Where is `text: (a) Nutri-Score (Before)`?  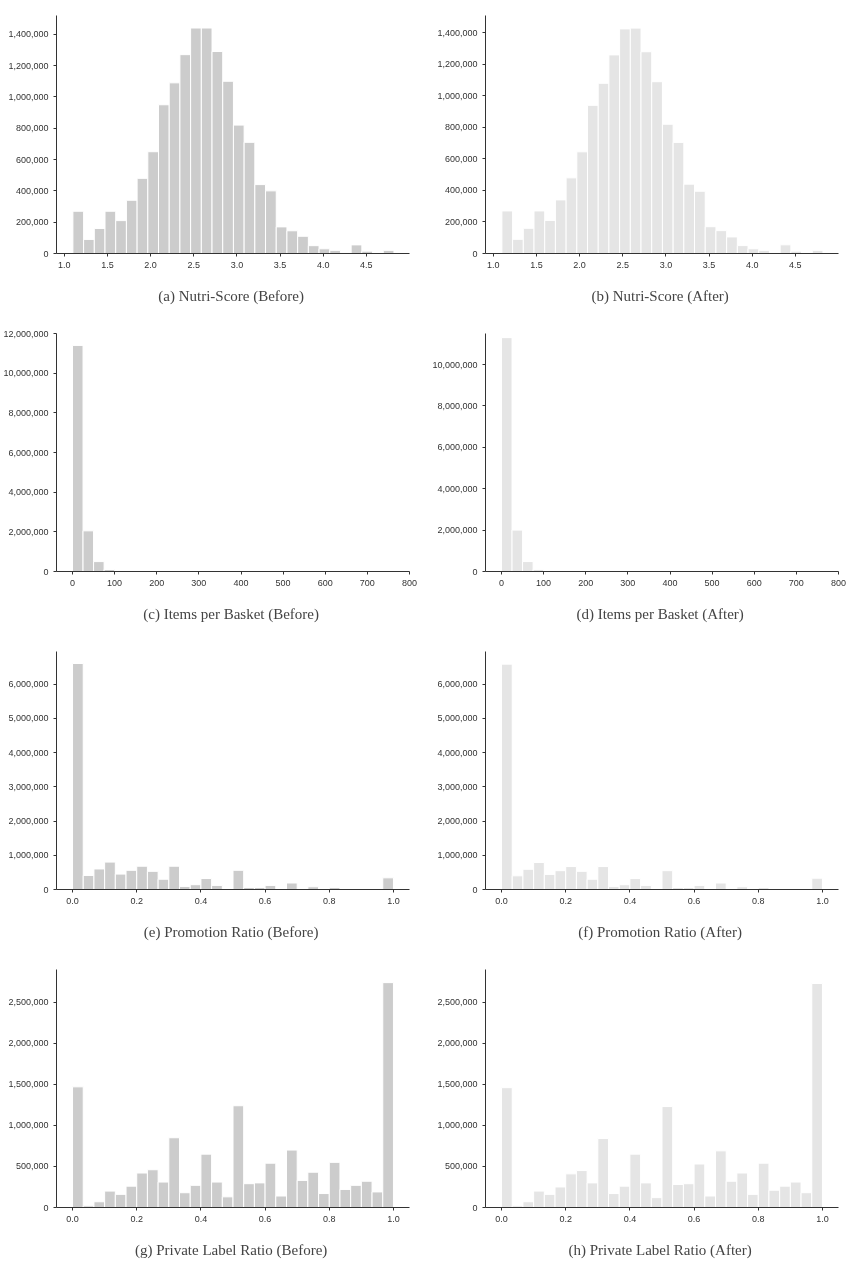 text: (a) Nutri-Score (Before) is located at coordinates (231, 296).